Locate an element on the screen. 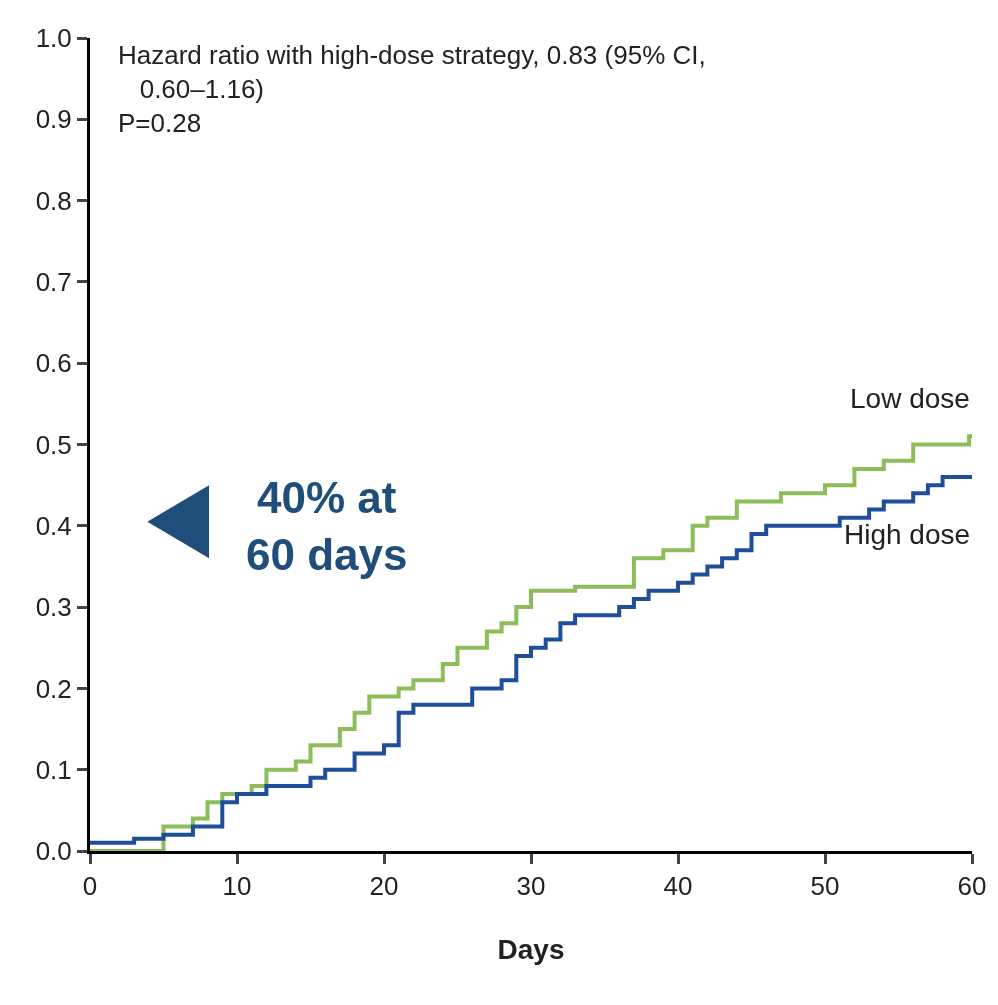  x-tick-label: 0 is located at coordinates (90, 886).